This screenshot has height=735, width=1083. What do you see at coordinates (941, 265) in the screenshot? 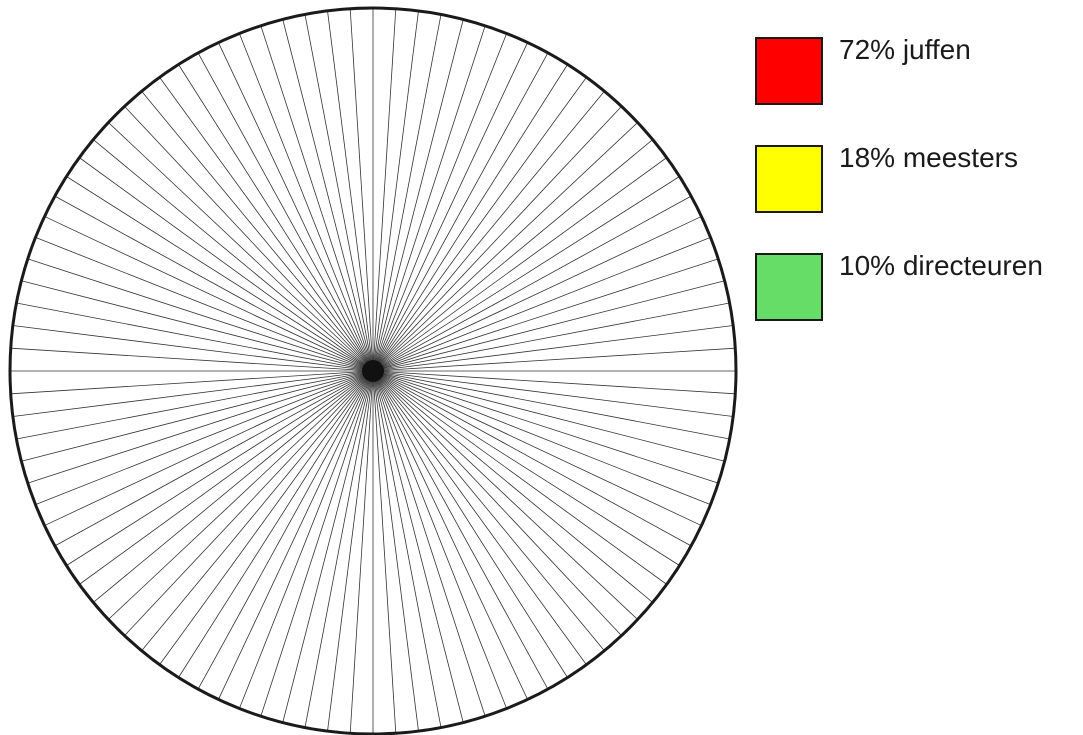
I see `legend-label-directeuren: 10% directeuren` at bounding box center [941, 265].